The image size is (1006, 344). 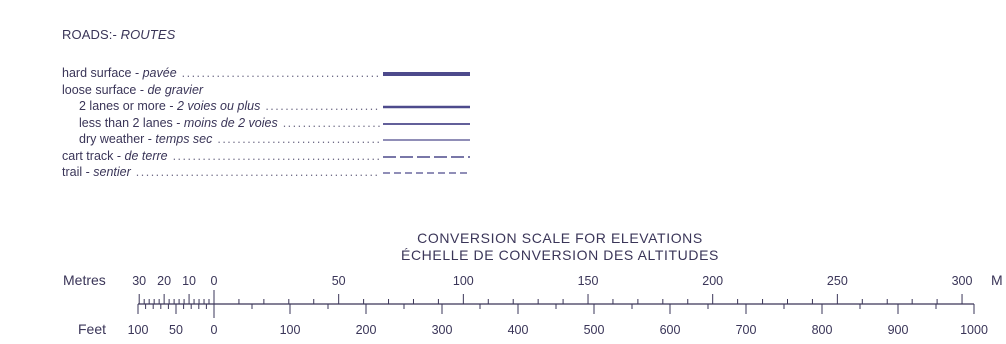 What do you see at coordinates (426, 107) in the screenshot?
I see `road-symbol-medium-solid` at bounding box center [426, 107].